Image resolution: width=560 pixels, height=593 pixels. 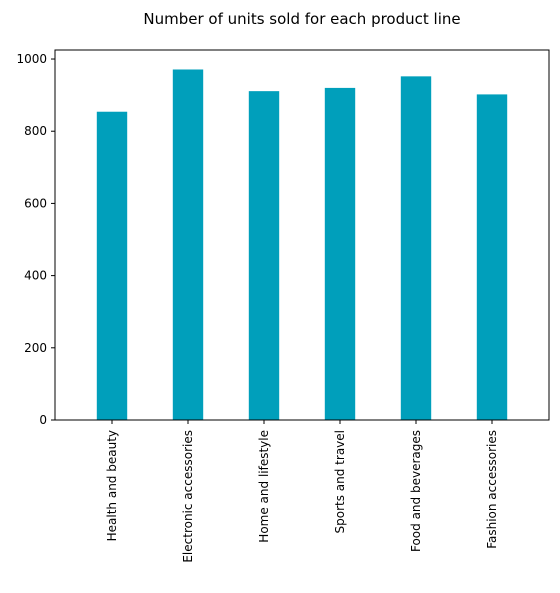 What do you see at coordinates (112, 485) in the screenshot?
I see `x-tick-label-0: Health and beauty` at bounding box center [112, 485].